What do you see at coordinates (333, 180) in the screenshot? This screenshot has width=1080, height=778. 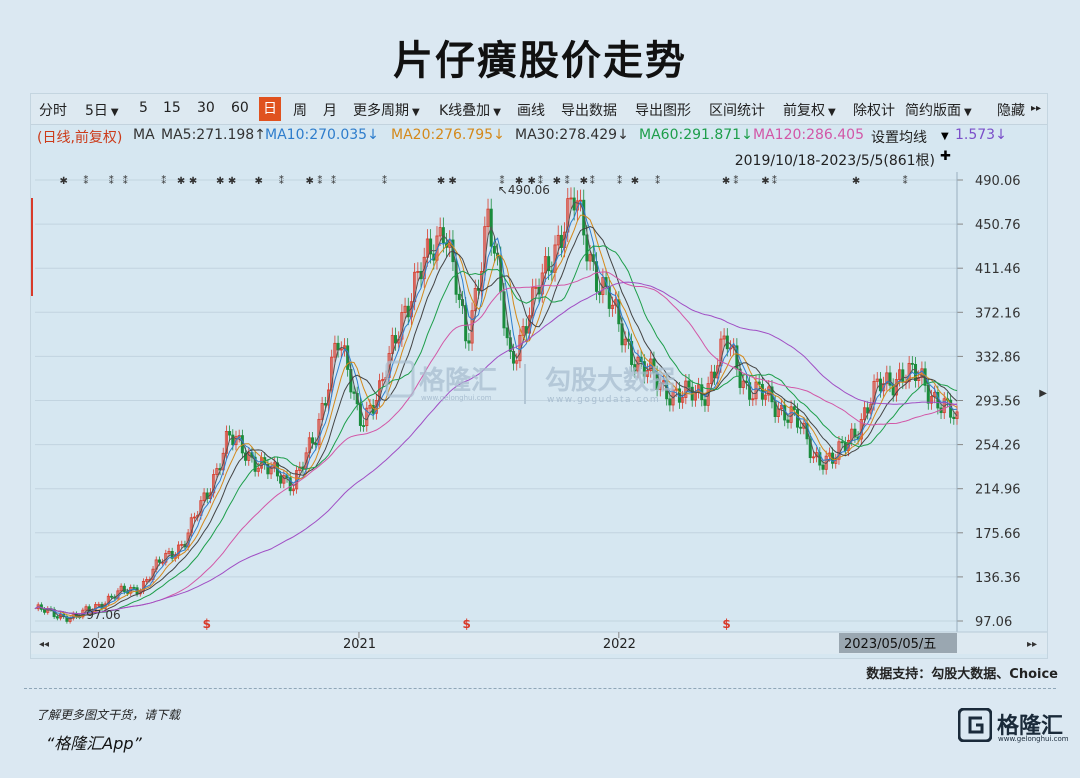 I see `event-marker-22: ⁑` at bounding box center [333, 180].